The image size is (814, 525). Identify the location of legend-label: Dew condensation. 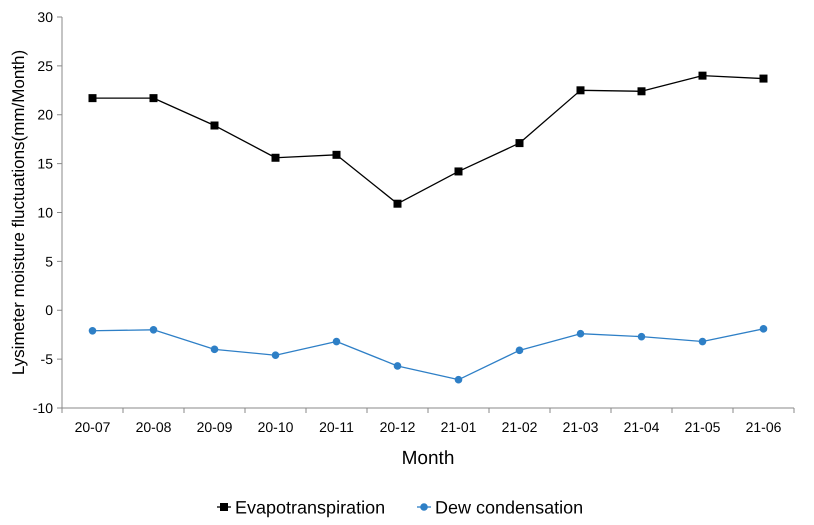
(509, 507).